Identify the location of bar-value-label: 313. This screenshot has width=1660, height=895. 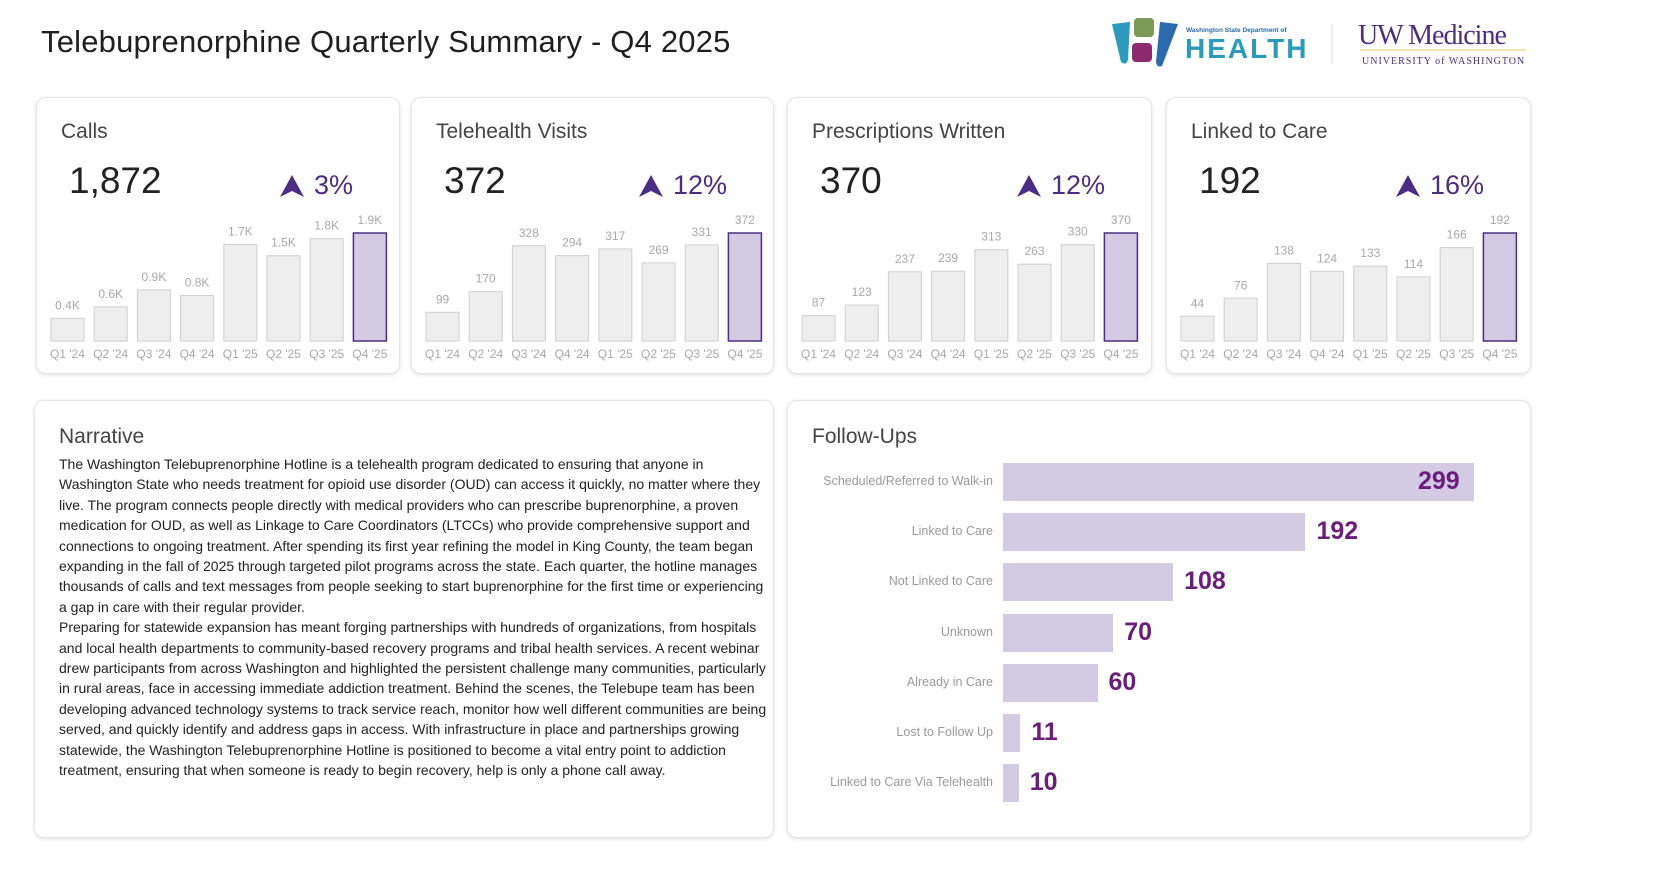
(991, 237).